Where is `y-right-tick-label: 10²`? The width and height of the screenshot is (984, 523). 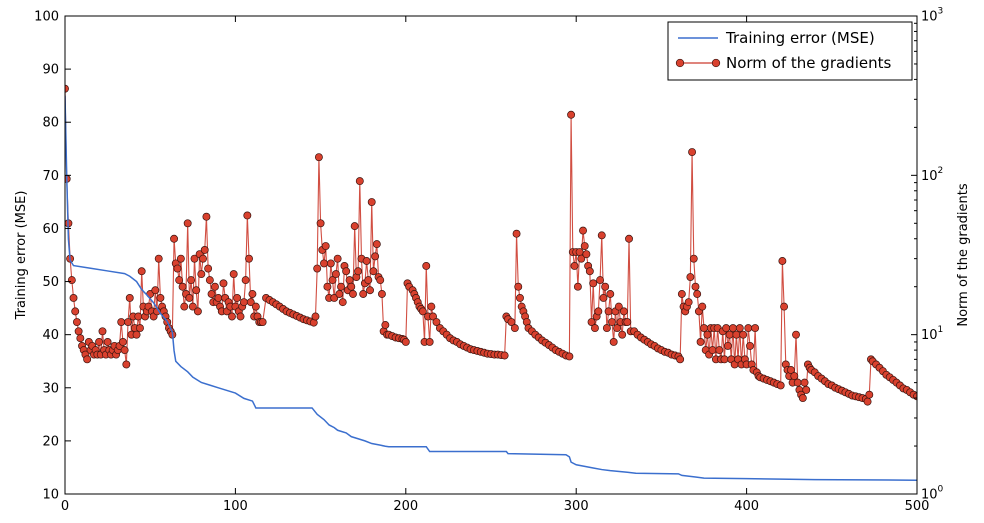 y-right-tick-label: 10² is located at coordinates (932, 175).